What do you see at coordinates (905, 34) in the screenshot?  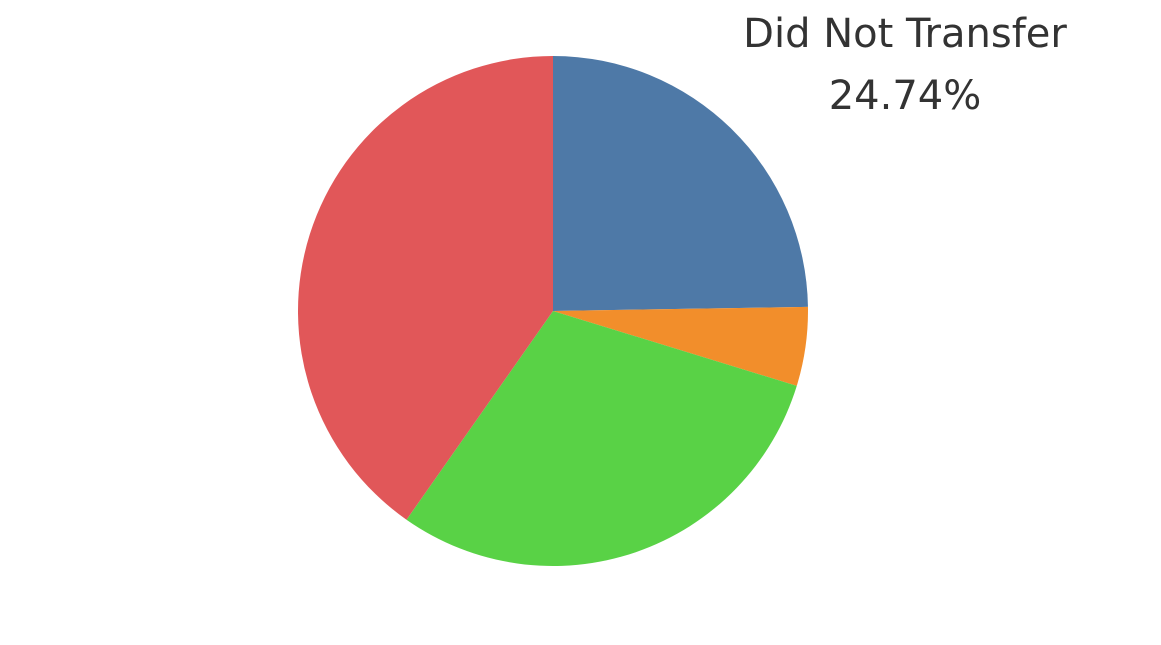 I see `slice-label: Did Not Transfer` at bounding box center [905, 34].